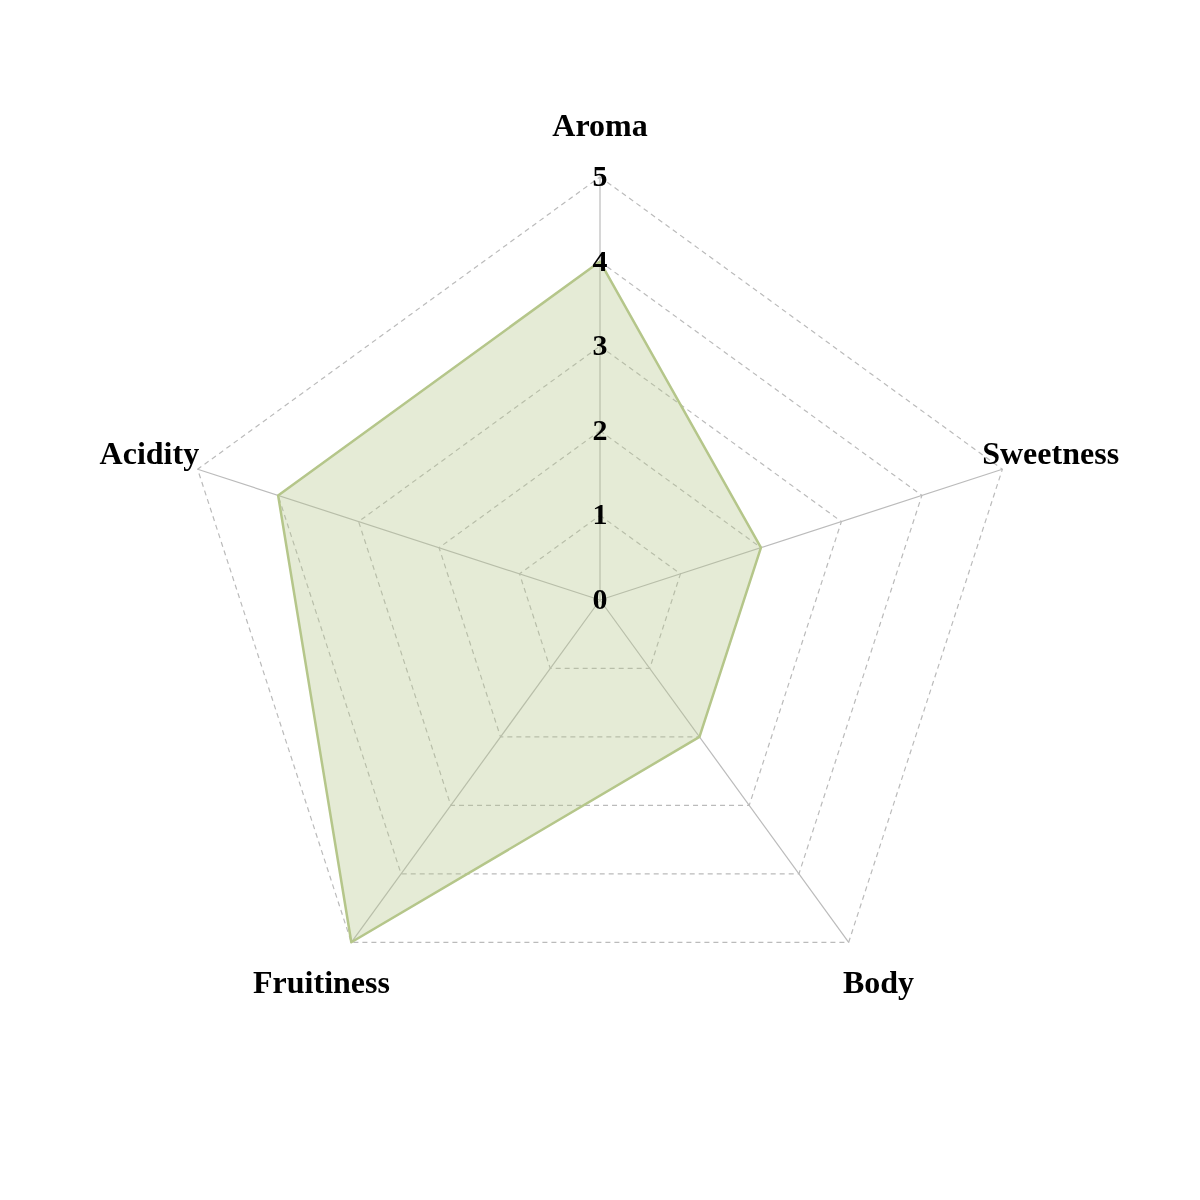 This screenshot has width=1200, height=1200. I want to click on y-tick-label: 3, so click(600, 345).